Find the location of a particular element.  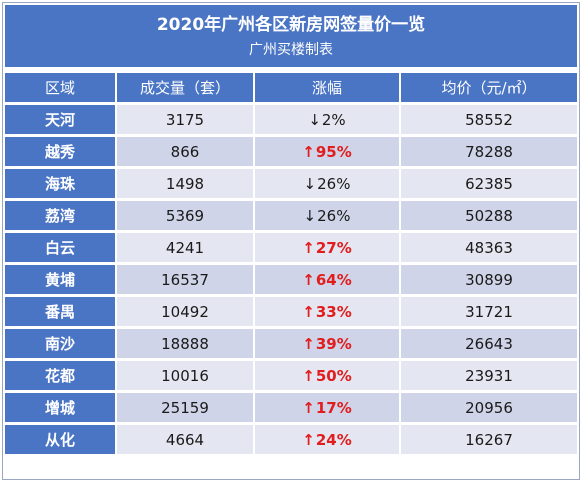

change-cell: ↑27% is located at coordinates (326, 247).